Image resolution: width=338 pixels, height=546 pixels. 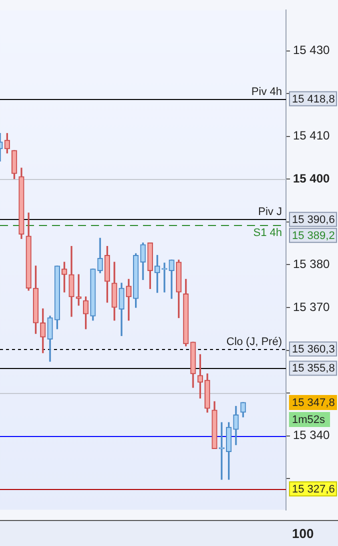 I want to click on text: 1m52s, so click(x=309, y=420).